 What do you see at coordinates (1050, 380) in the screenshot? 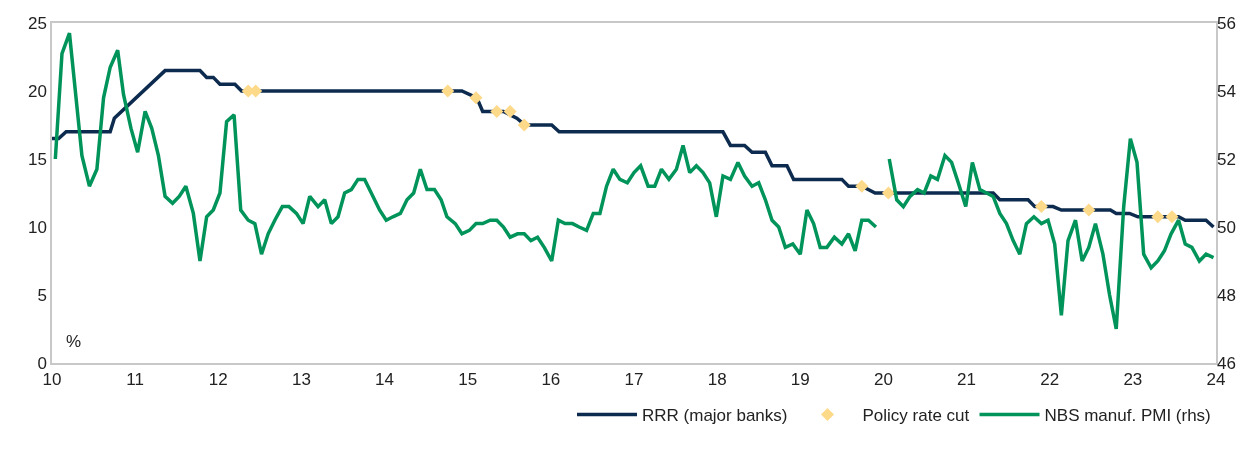
I see `x-tick-label: 22` at bounding box center [1050, 380].